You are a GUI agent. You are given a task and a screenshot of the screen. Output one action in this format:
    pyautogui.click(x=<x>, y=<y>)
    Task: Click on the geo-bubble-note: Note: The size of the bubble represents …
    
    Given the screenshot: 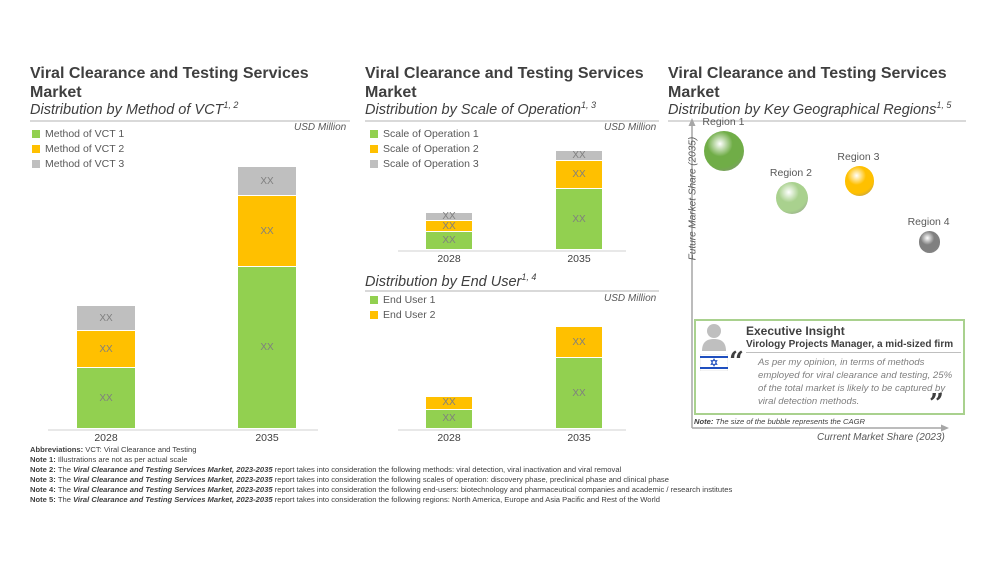 What is the action you would take?
    pyautogui.click(x=779, y=421)
    